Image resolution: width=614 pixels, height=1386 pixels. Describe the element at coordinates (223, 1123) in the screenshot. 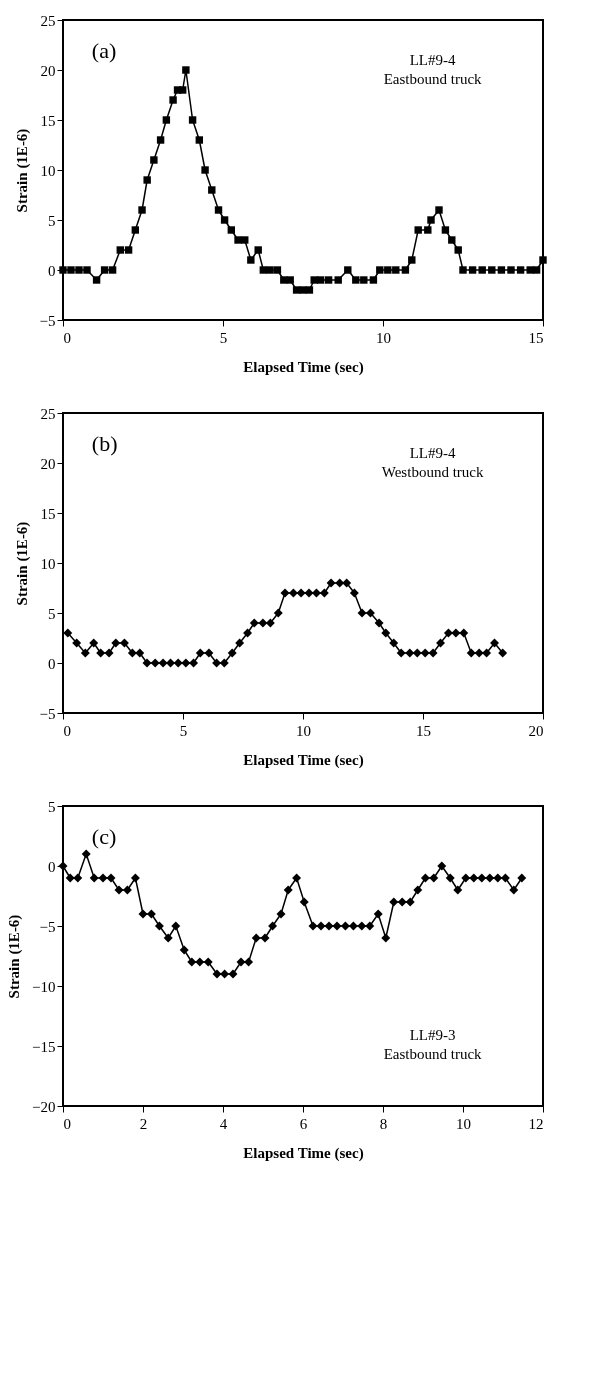

I see `x-tick-label: 4` at that location.